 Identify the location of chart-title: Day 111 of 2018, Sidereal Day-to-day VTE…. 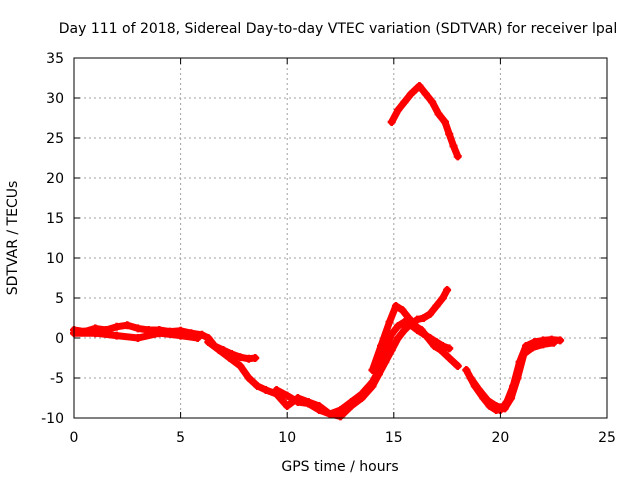
(338, 29).